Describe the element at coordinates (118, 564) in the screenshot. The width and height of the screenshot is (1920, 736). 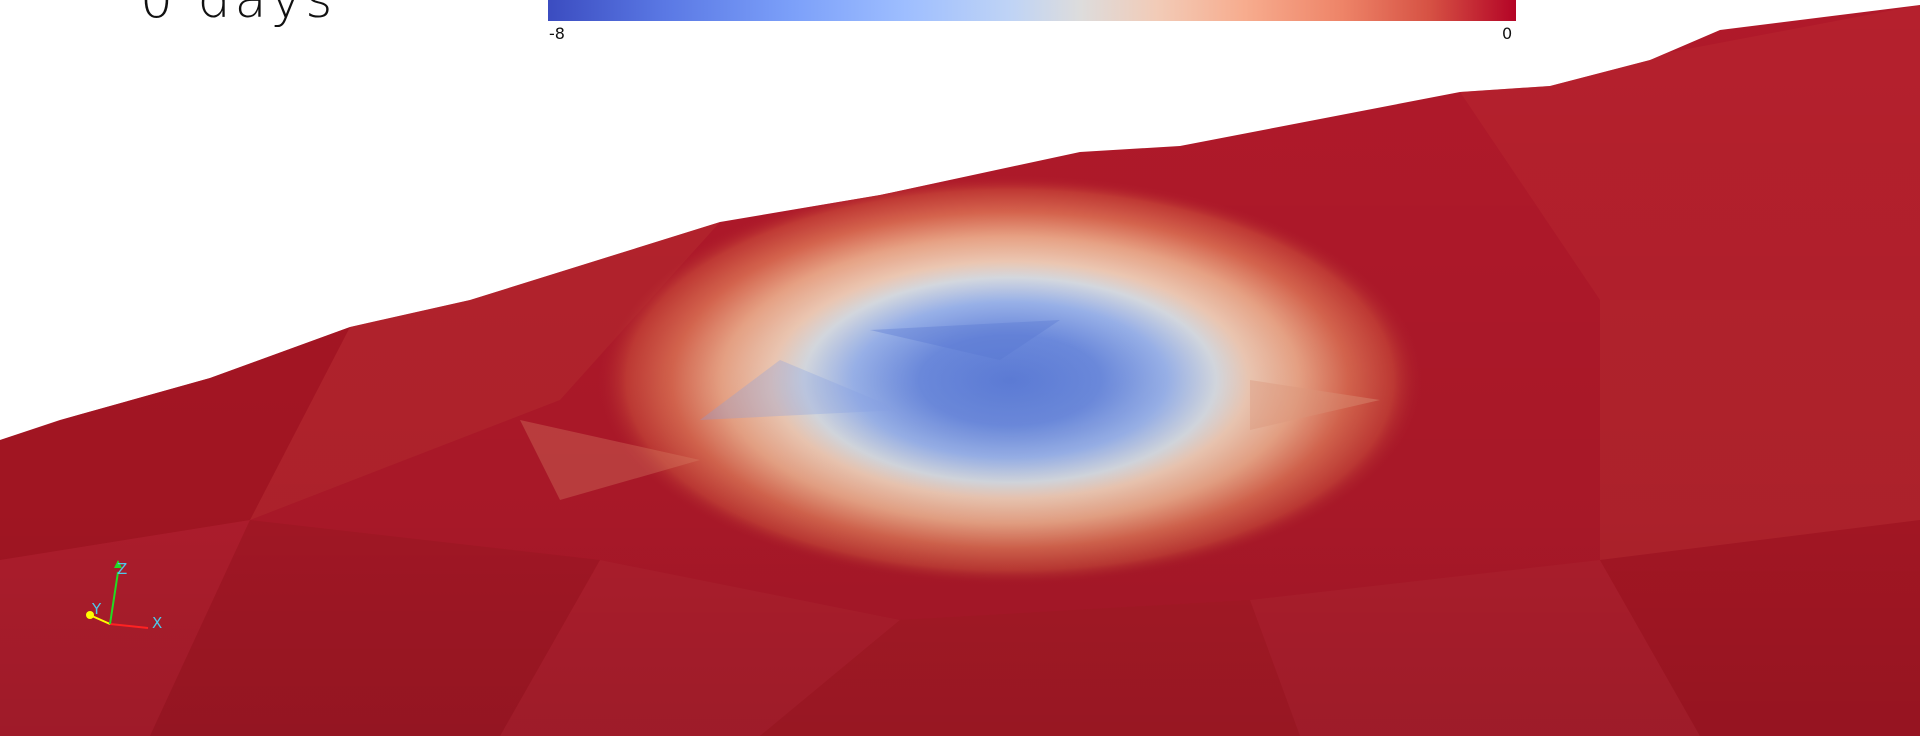
I see `z-axis-cone` at that location.